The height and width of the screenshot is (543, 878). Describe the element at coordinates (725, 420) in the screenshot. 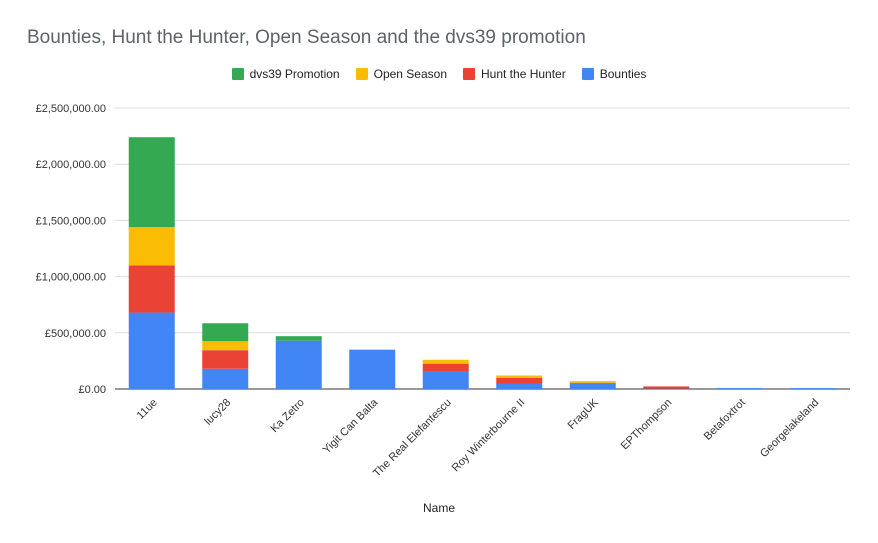

I see `x-tick-label: Betafoxtrot` at that location.